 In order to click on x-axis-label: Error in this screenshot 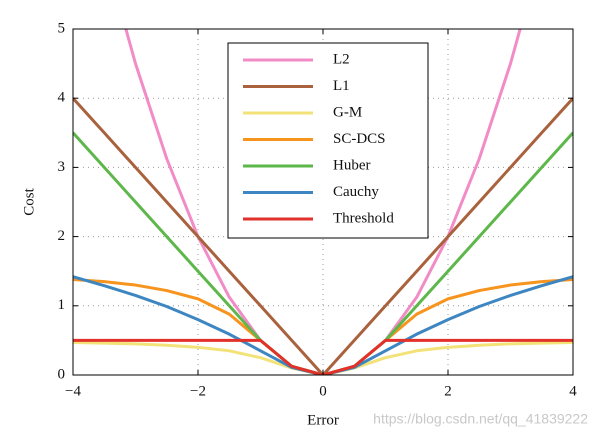, I will do `click(323, 420)`.